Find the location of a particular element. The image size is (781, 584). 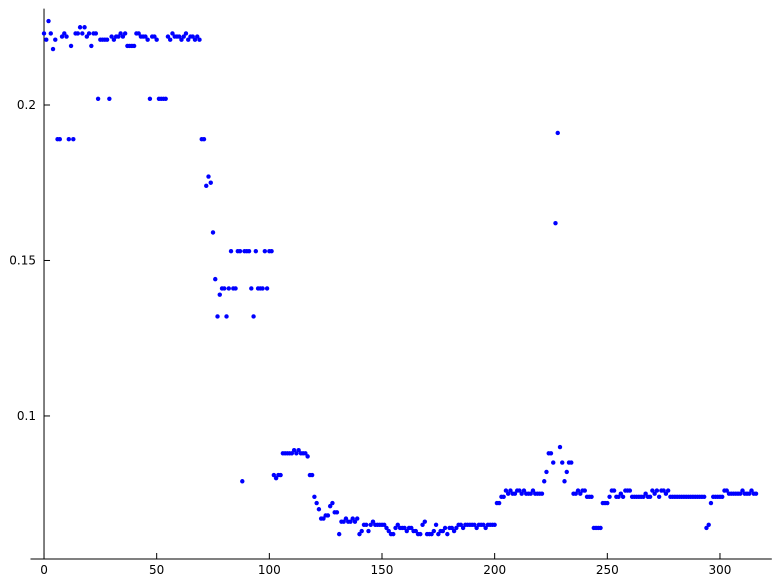

y-tick-label: 0.1 is located at coordinates (26, 416).